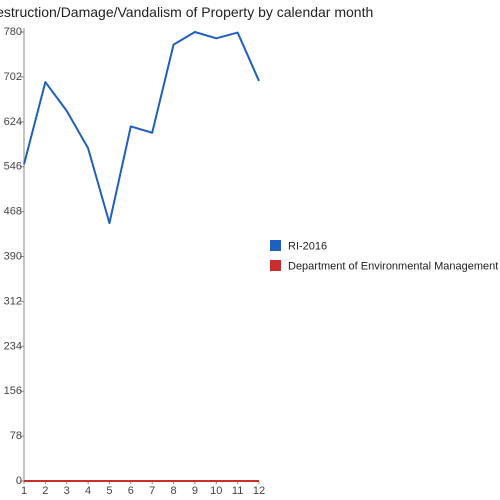  Describe the element at coordinates (109, 491) in the screenshot. I see `x-tick-label: 5` at that location.